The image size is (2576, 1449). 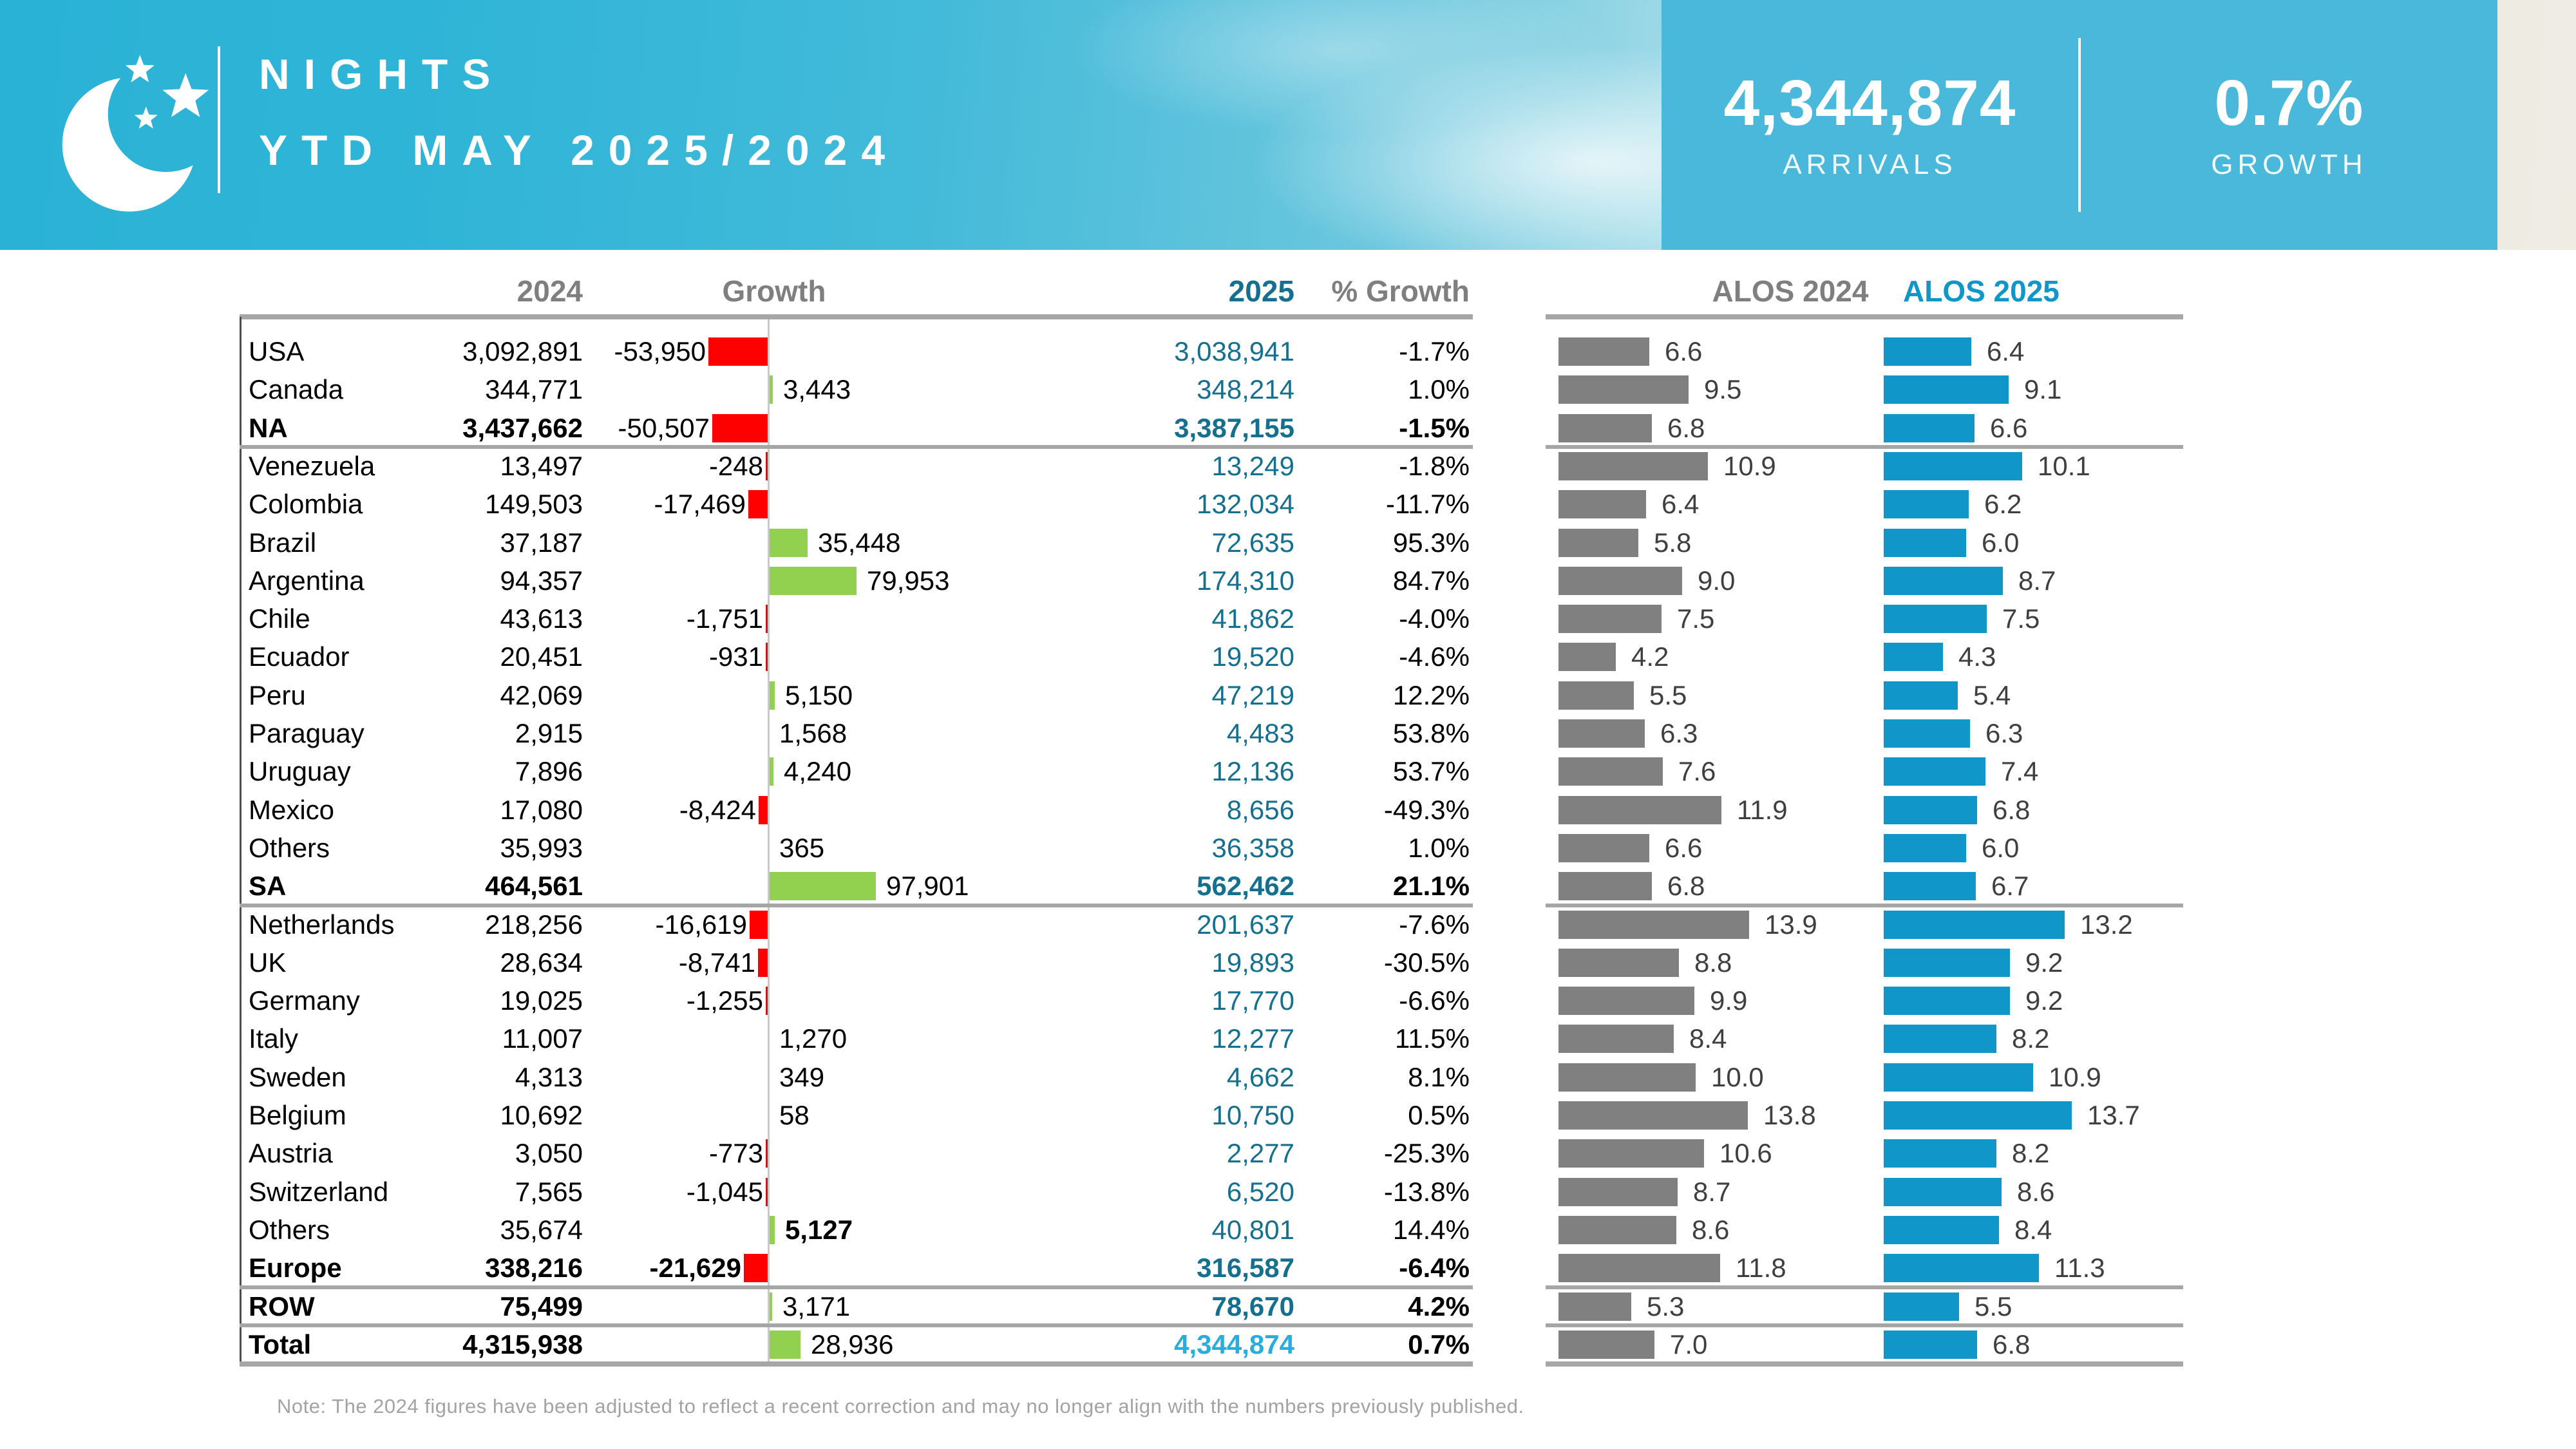 I want to click on value-2024: 28,634, so click(x=541, y=963).